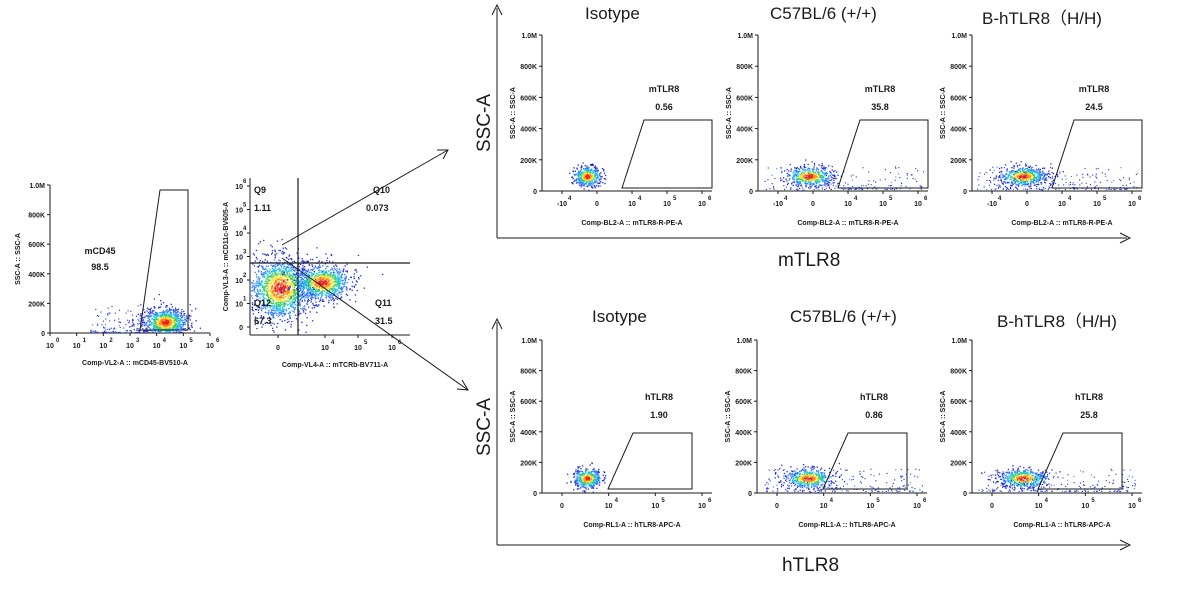 The height and width of the screenshot is (591, 1200). What do you see at coordinates (85, 341) in the screenshot?
I see `cd45-xtick-exp: 1` at bounding box center [85, 341].